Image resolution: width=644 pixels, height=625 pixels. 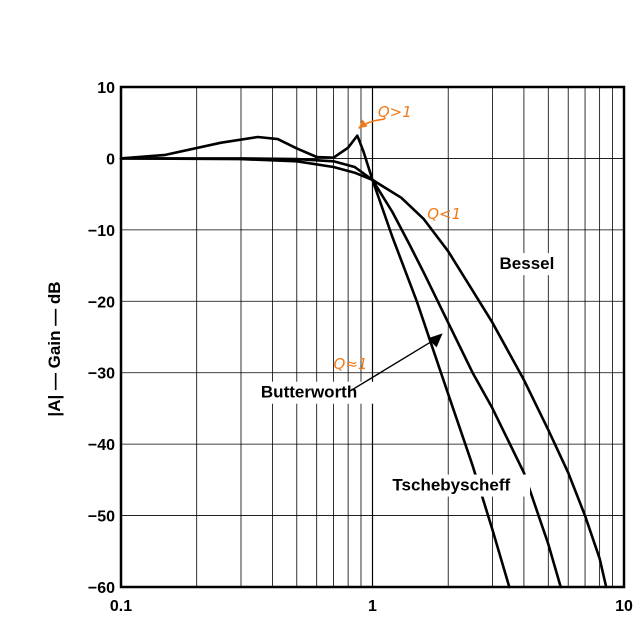 I want to click on y-tick-label: 10, so click(x=106, y=88).